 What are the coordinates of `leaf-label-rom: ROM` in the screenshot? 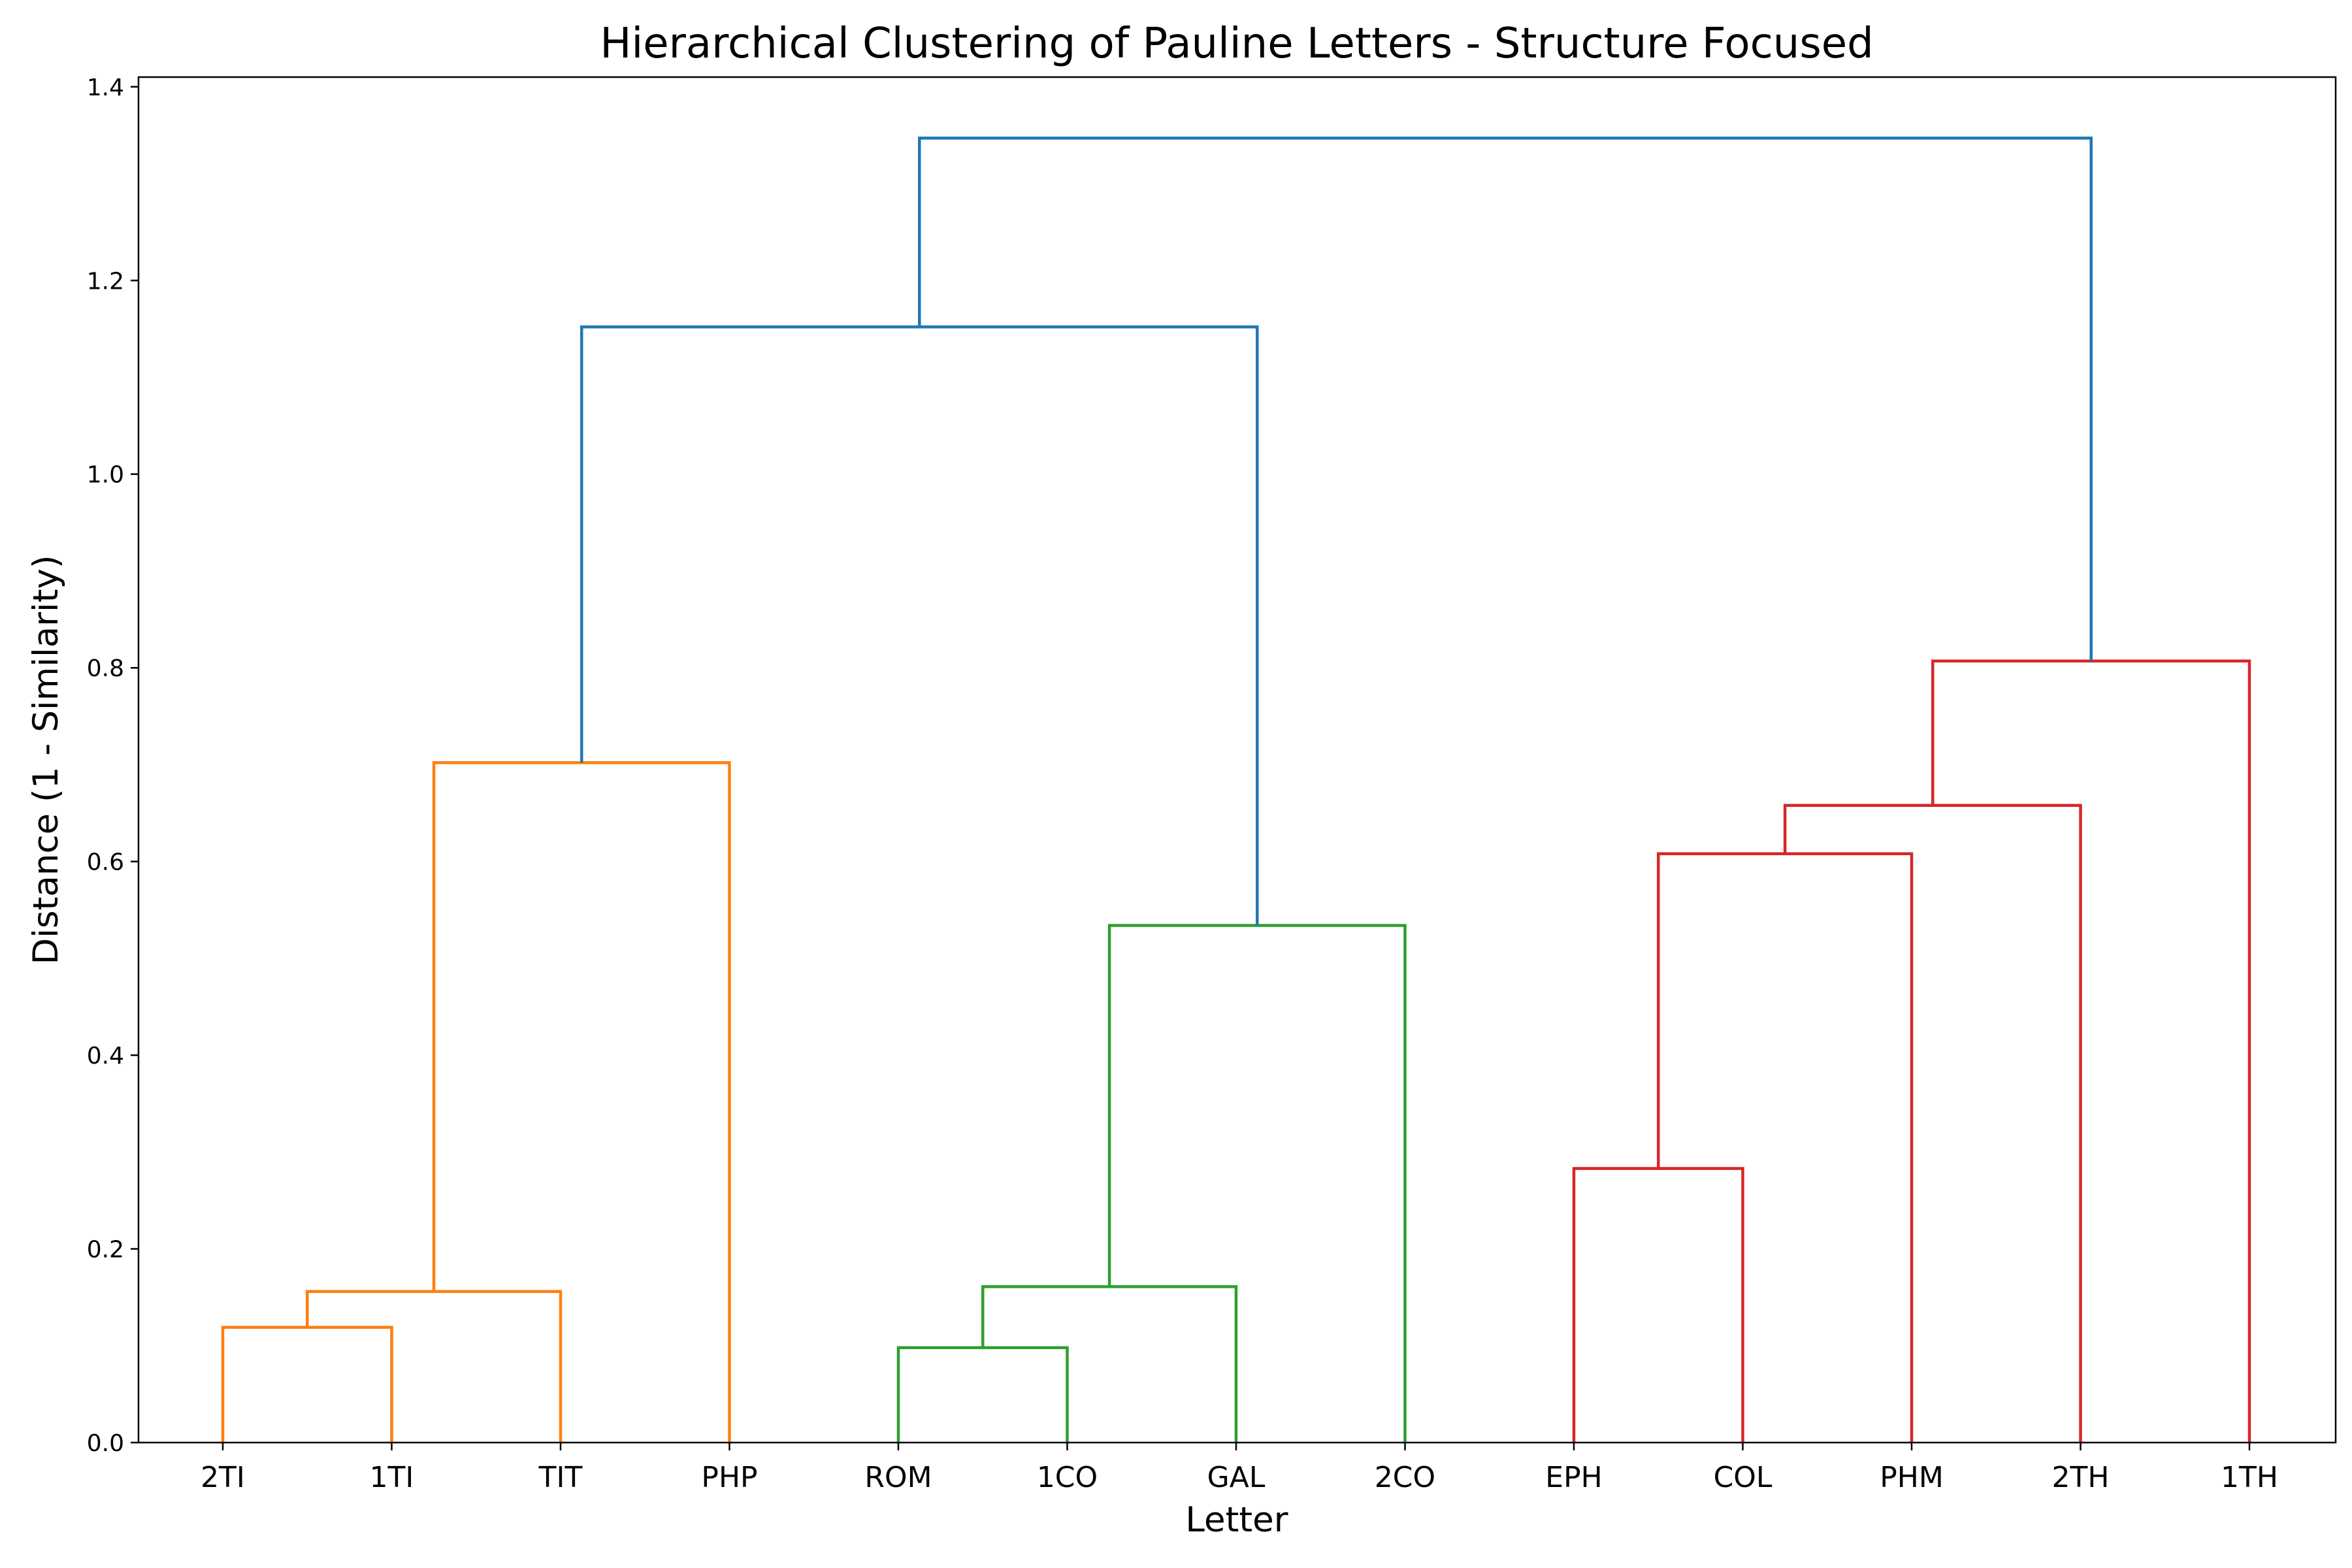 It's located at (898, 1477).